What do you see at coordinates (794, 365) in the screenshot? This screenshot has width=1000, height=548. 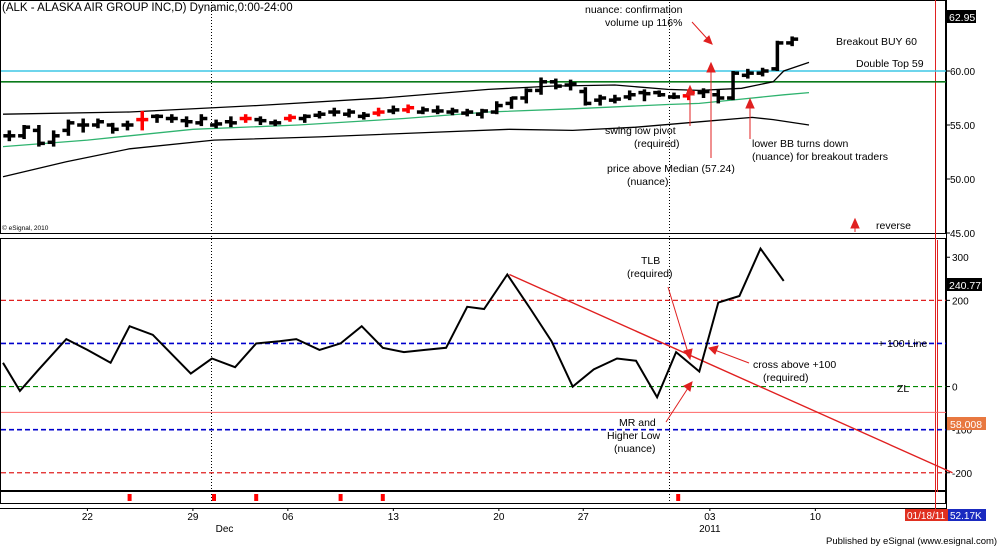 I see `annotation-cross-1: cross above +100` at bounding box center [794, 365].